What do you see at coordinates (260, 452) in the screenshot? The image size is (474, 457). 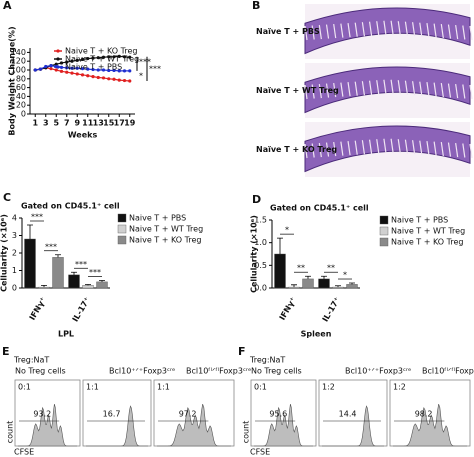 I see `x-axis-label: CFSE` at bounding box center [260, 452].